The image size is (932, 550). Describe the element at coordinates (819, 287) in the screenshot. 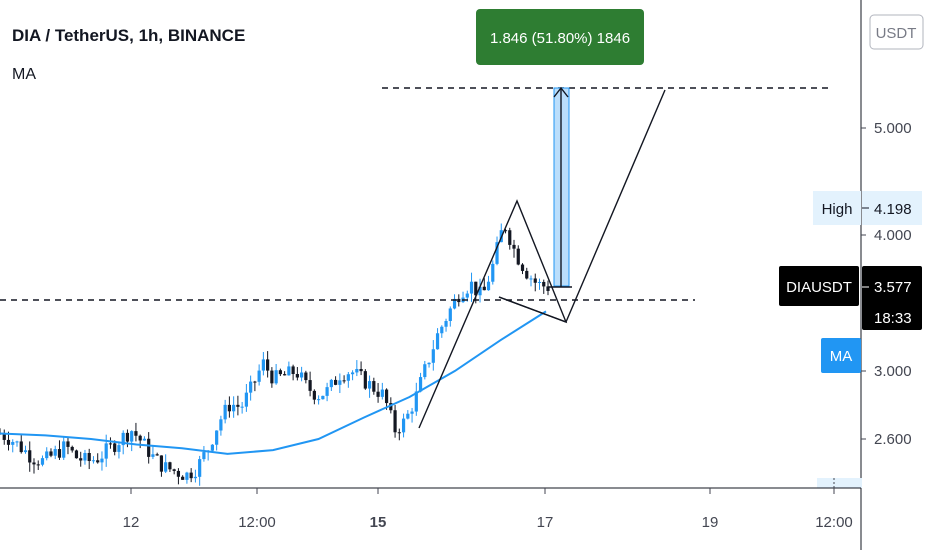

I see `symbol-label: DIAUSDT` at that location.